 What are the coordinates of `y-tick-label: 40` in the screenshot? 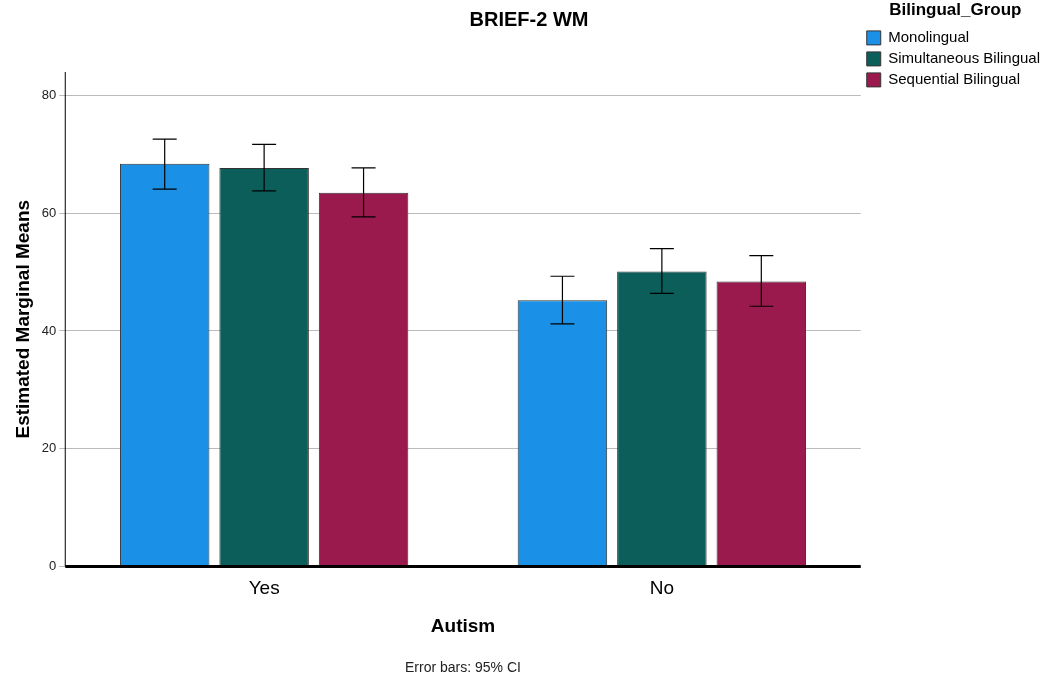 It's located at (49, 330).